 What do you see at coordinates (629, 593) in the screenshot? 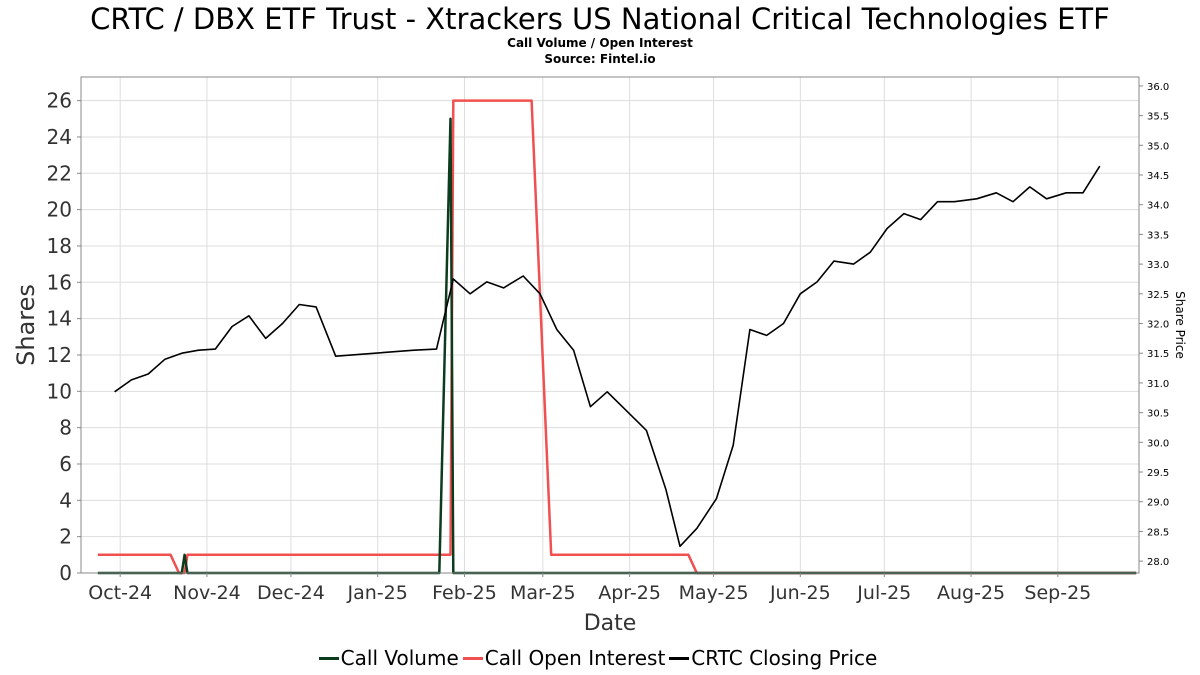
I see `x-tick-label: Apr-25` at bounding box center [629, 593].